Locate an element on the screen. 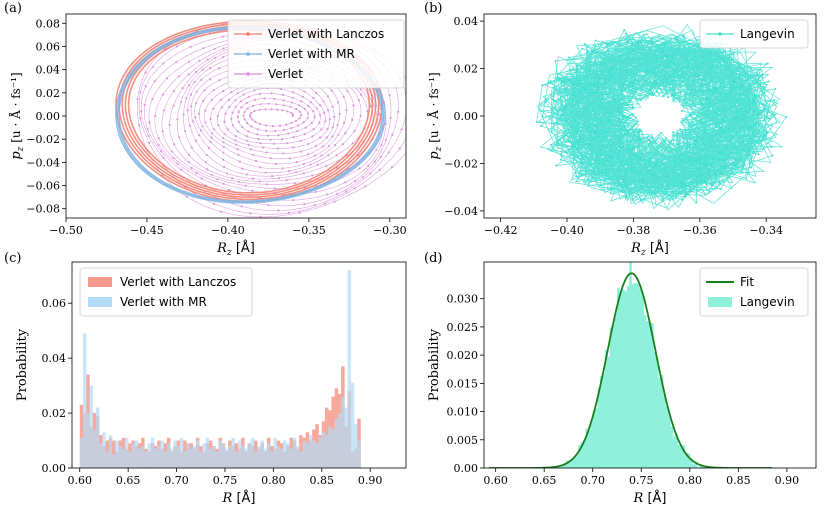  x-tick-label: −0.36 is located at coordinates (700, 230).